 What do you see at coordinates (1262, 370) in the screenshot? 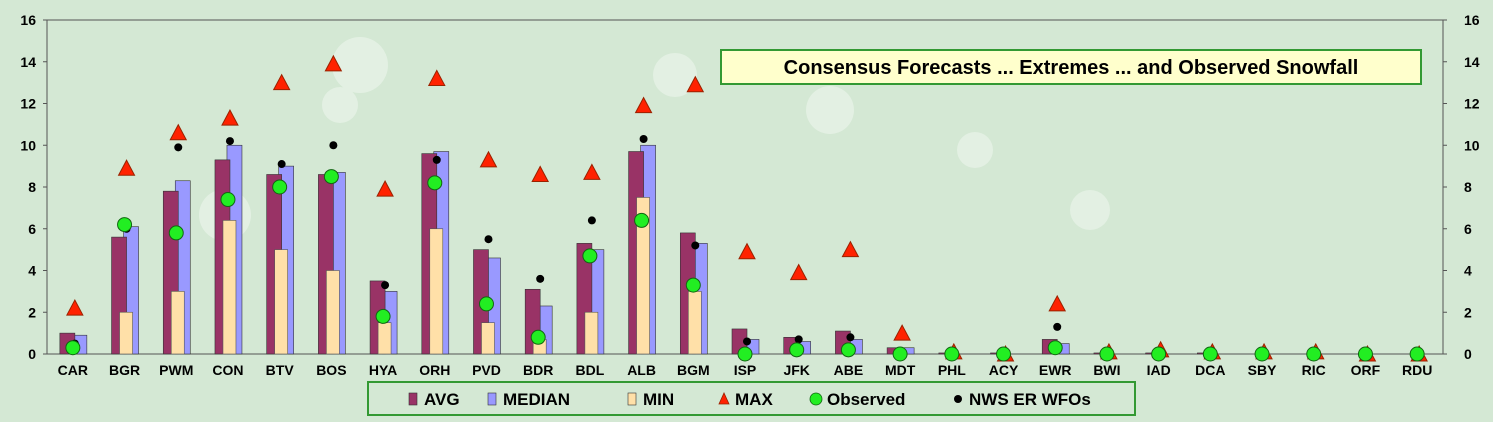
I see `x-tick-label: SBY` at bounding box center [1262, 370].